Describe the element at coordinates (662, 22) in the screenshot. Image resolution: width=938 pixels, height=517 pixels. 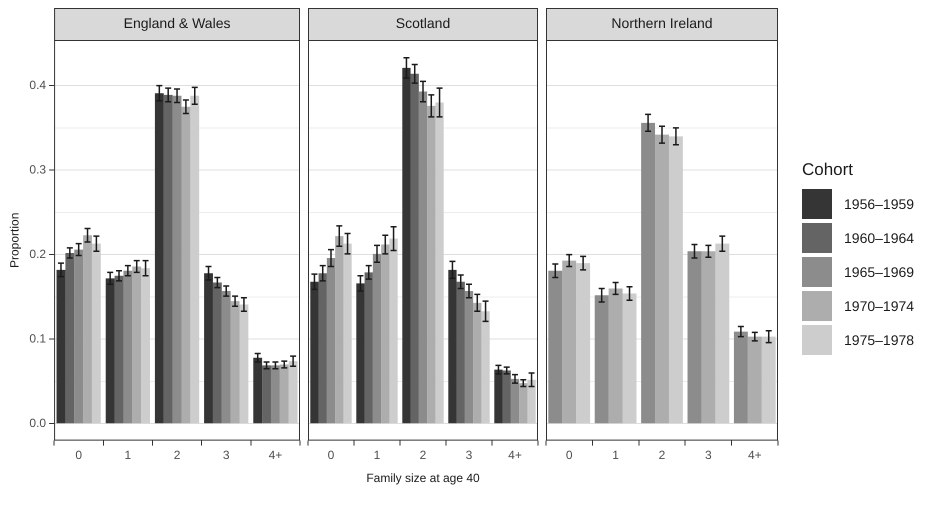
I see `chart-title: Northern Ireland` at that location.